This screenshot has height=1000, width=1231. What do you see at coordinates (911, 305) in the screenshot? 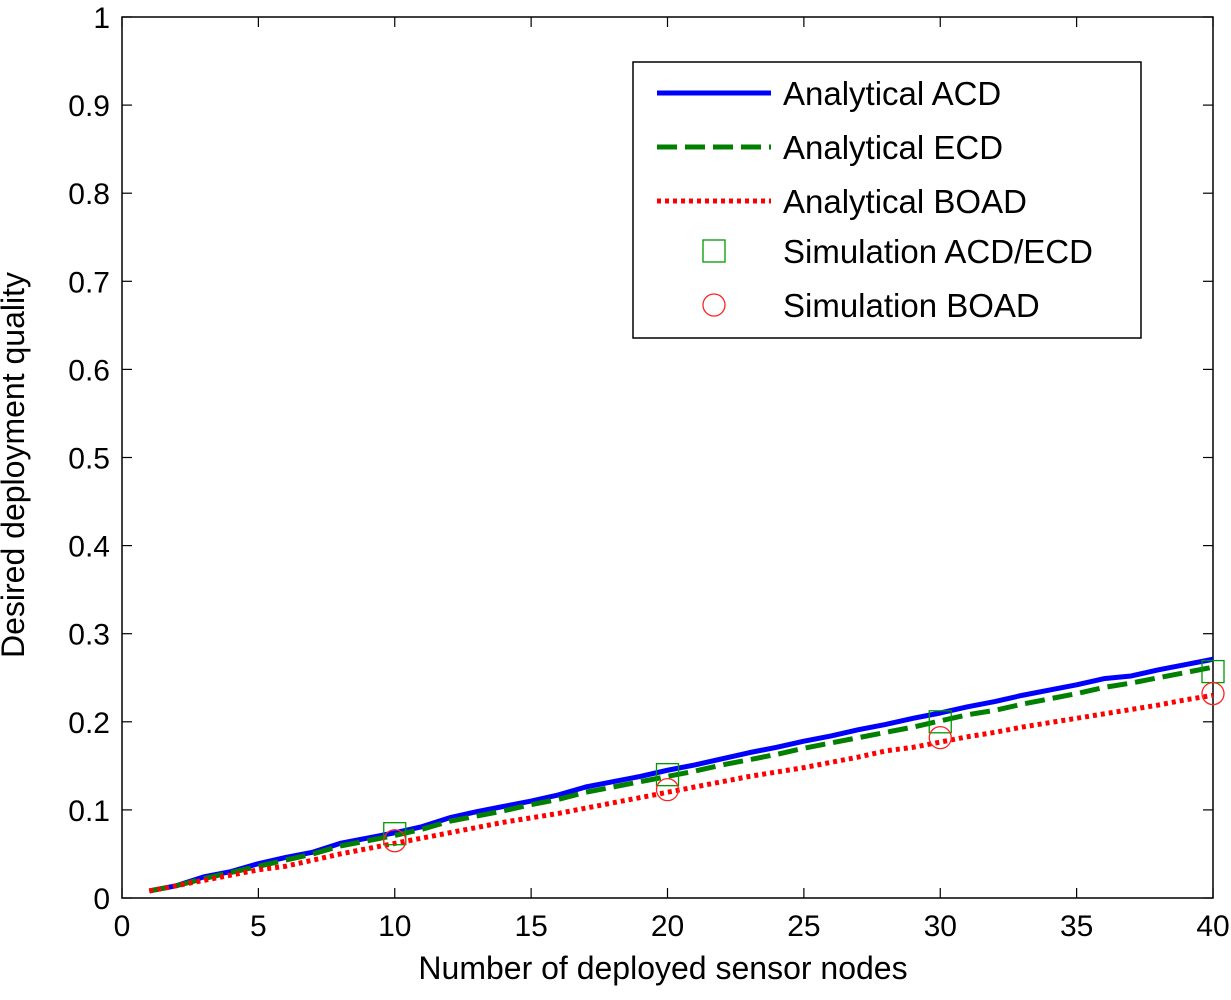
I see `legend-label-simulation-boad: Simulation BOAD` at bounding box center [911, 305].